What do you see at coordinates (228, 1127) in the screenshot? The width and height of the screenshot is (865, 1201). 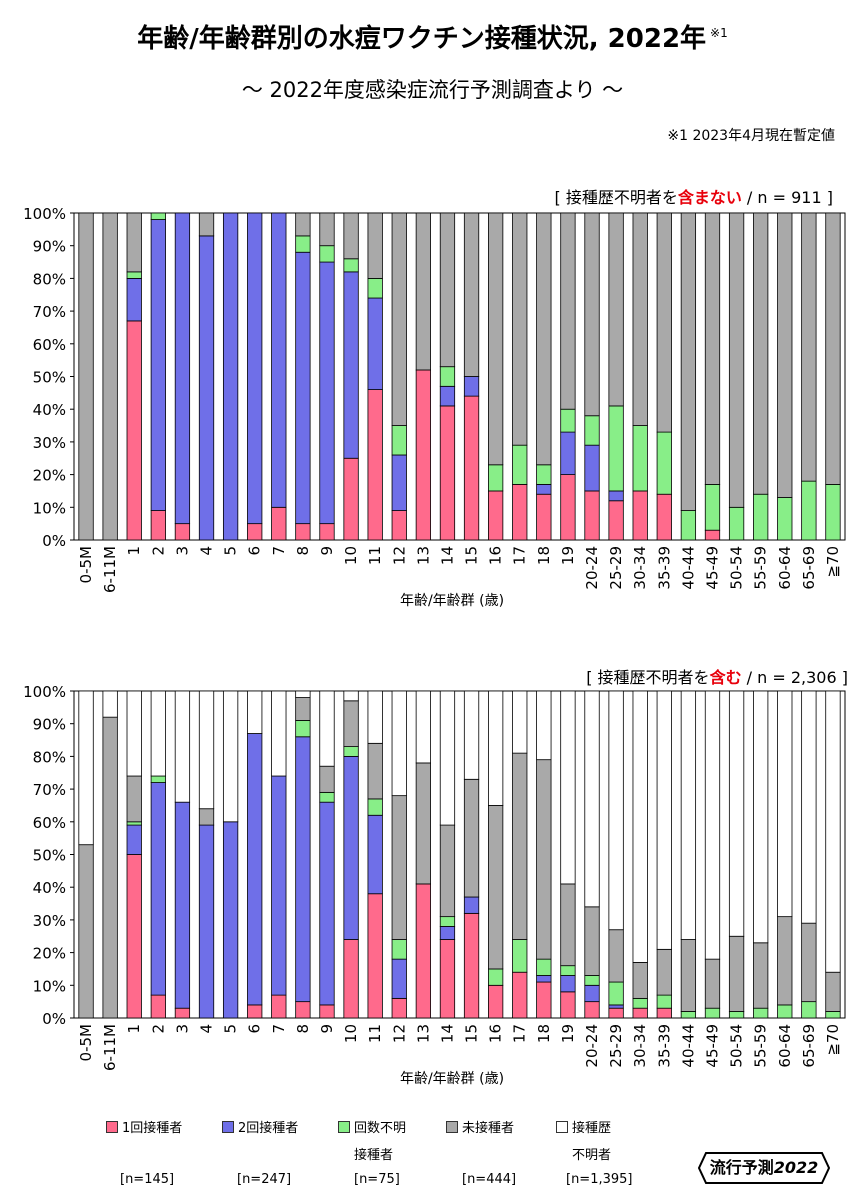 I see `legend-swatch-dose2` at bounding box center [228, 1127].